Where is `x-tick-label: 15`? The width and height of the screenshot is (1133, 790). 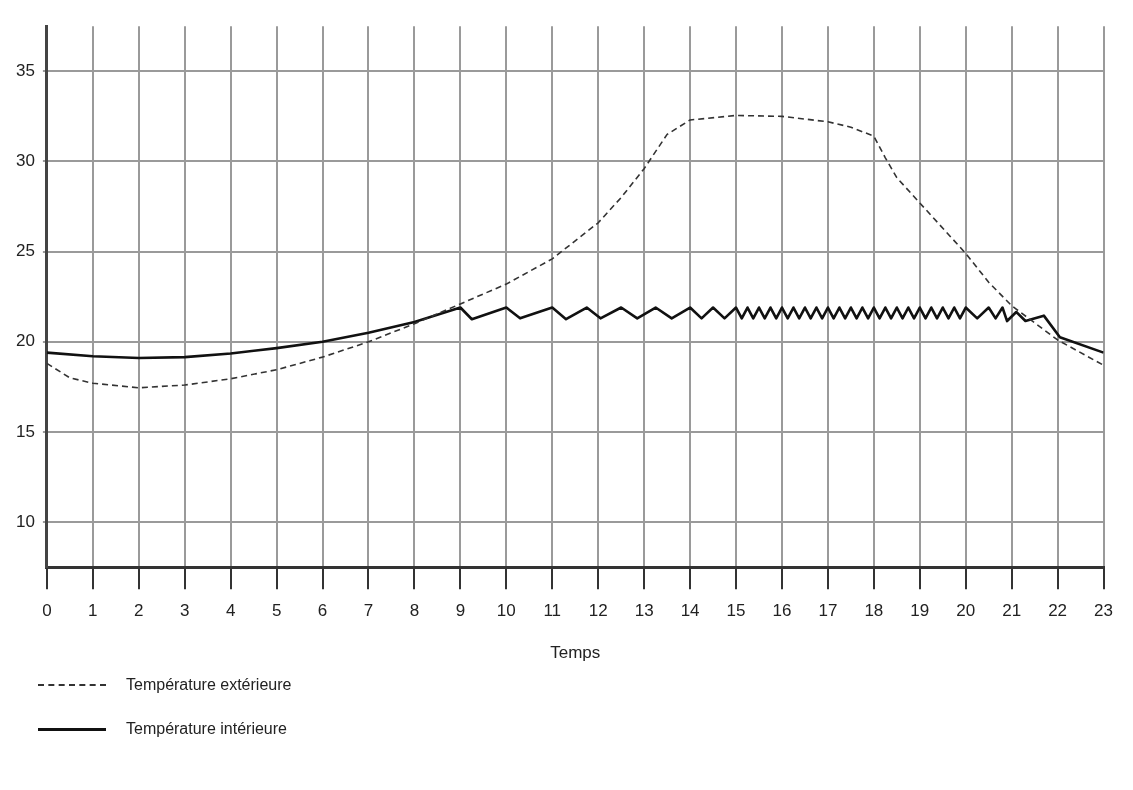
x-tick-label: 15 is located at coordinates (736, 611).